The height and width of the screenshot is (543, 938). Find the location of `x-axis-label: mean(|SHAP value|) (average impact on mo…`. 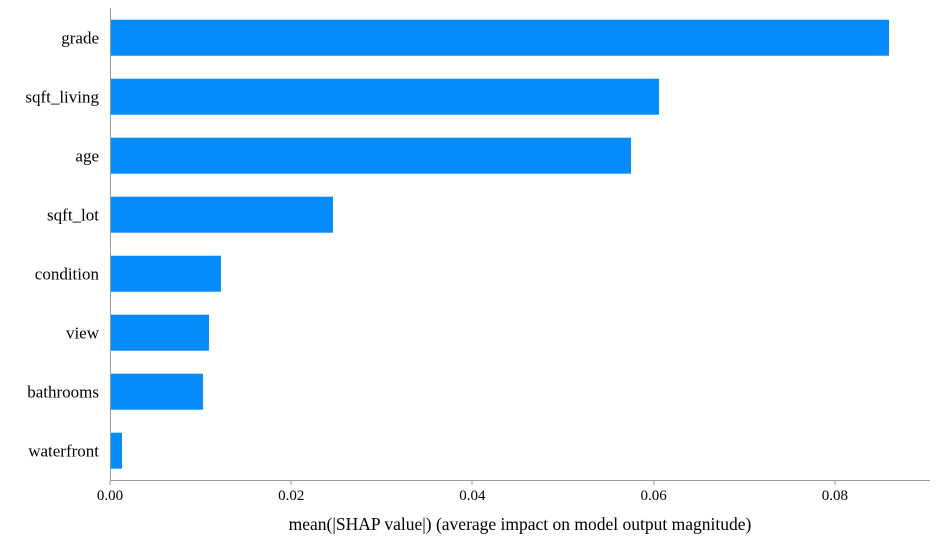

x-axis-label: mean(|SHAP value|) (average impact on mo… is located at coordinates (520, 524).